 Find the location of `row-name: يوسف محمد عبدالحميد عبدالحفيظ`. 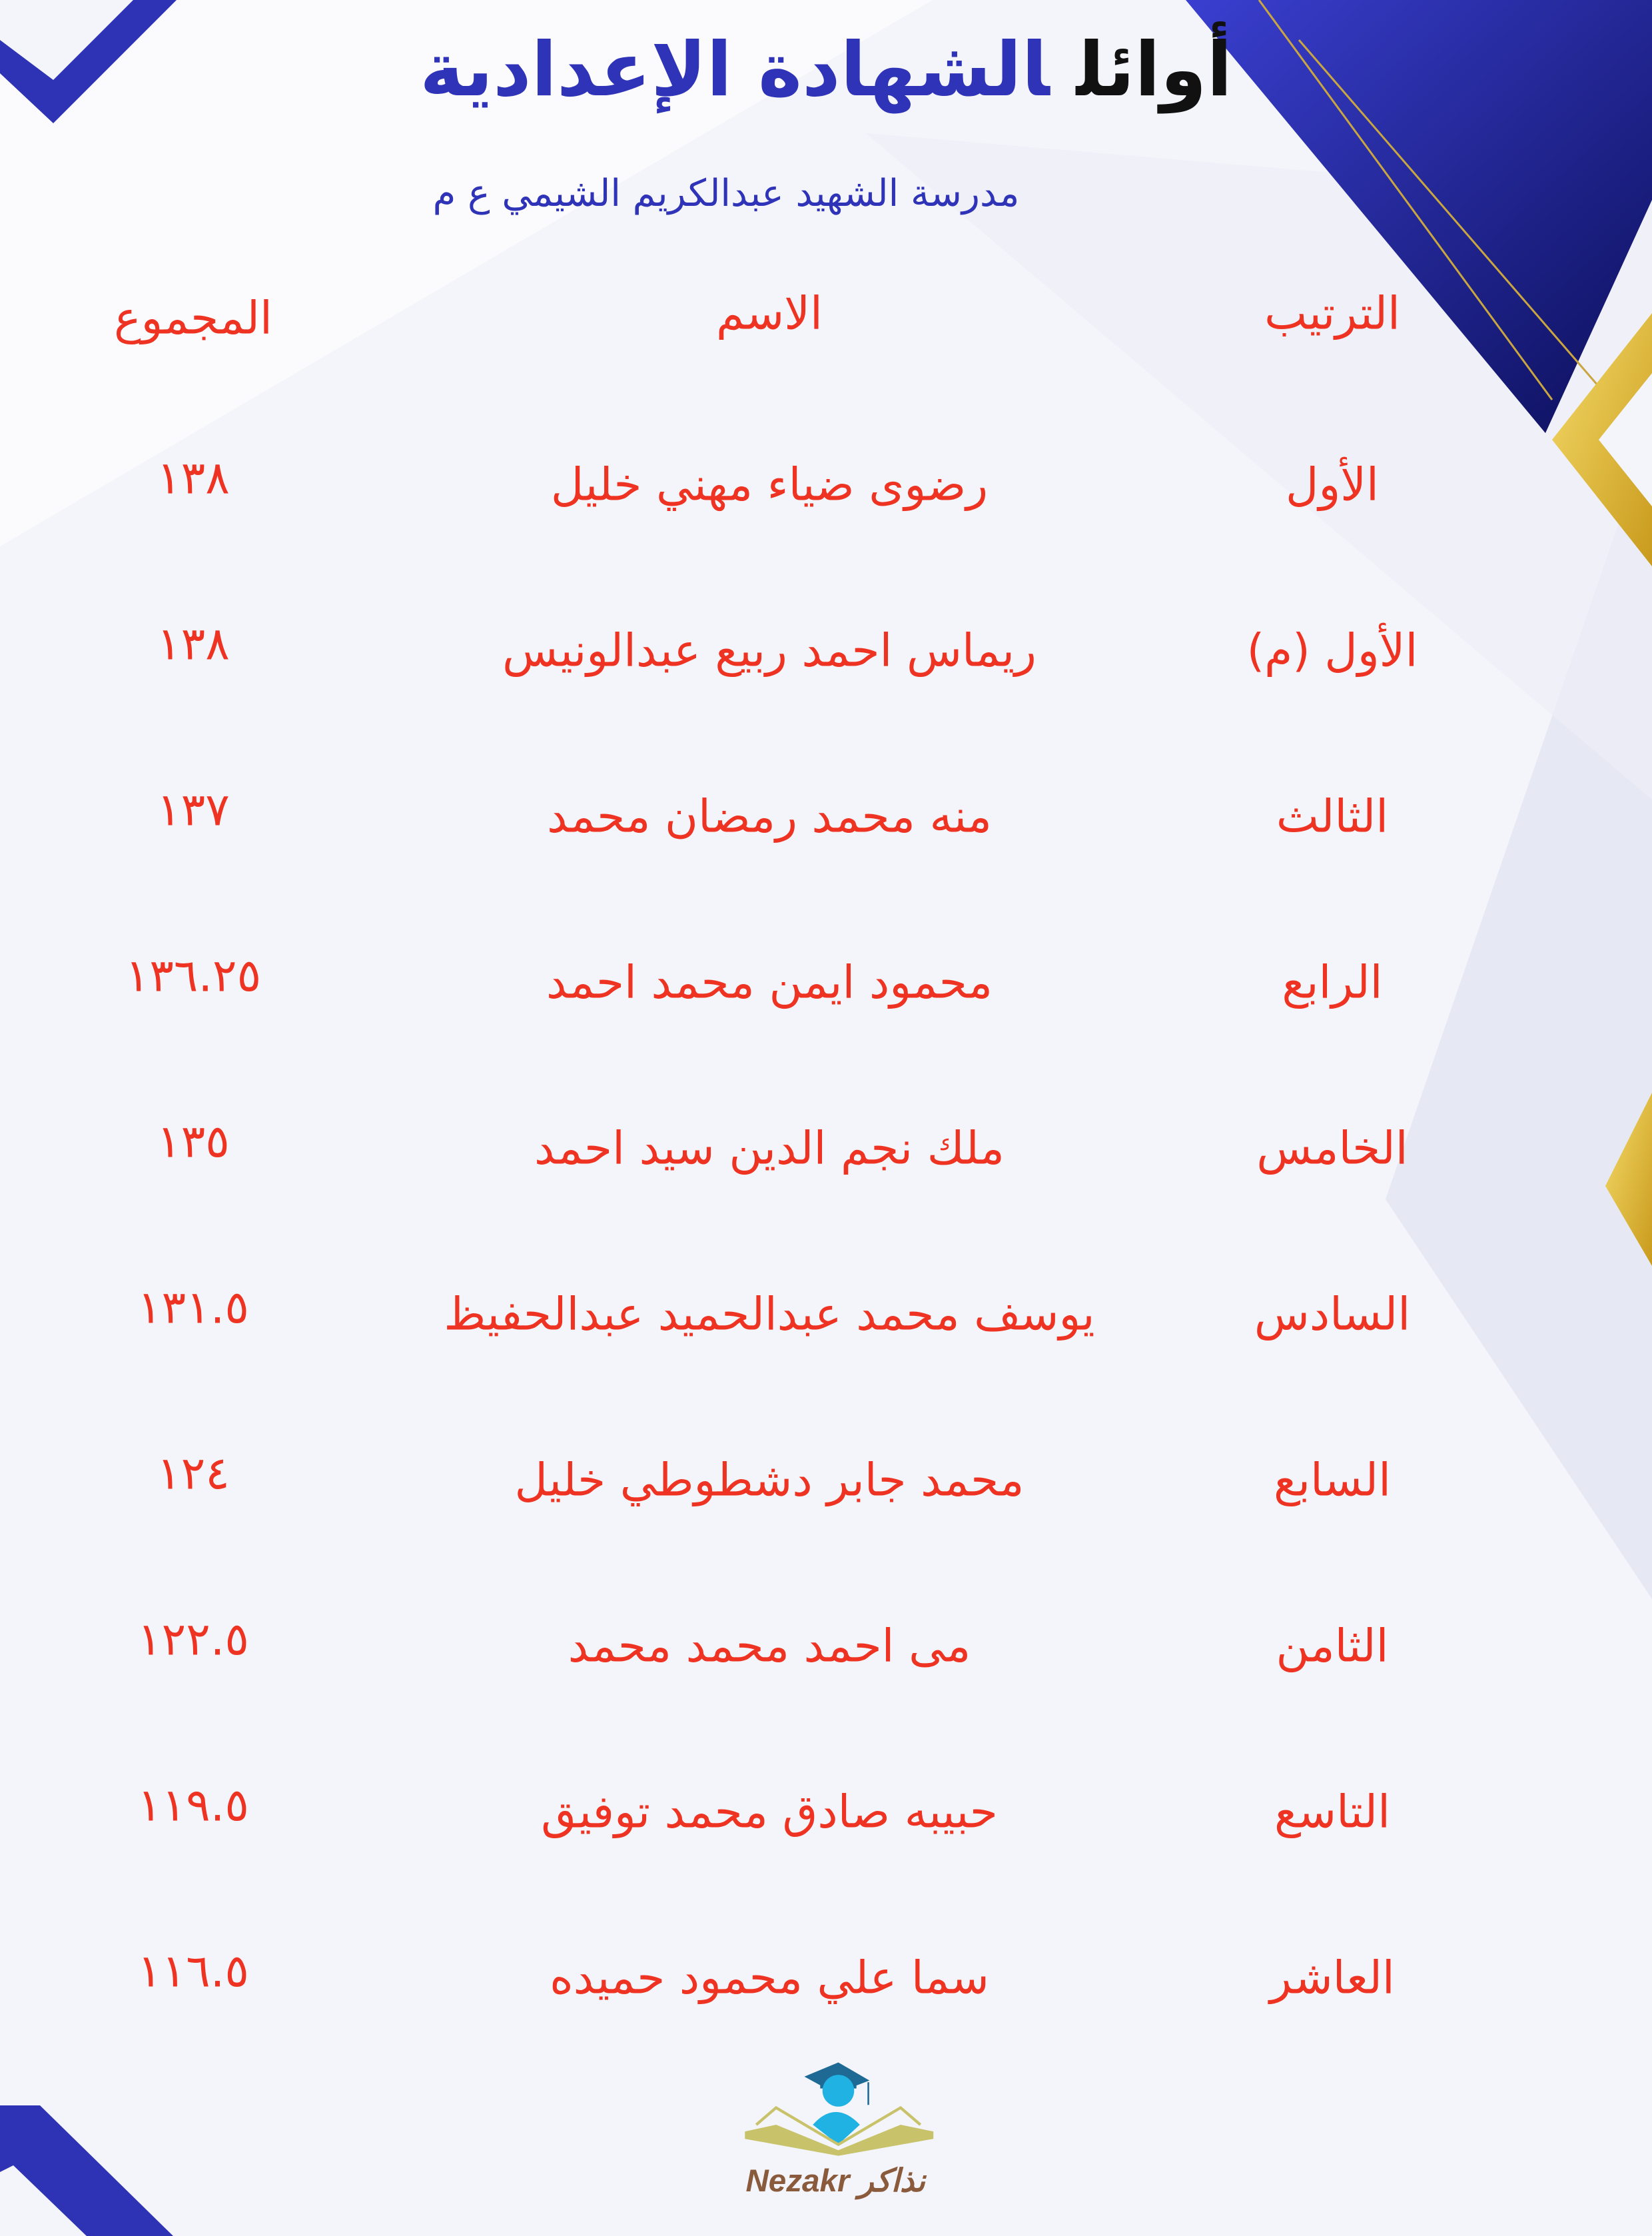

row-name: يوسف محمد عبدالحميد عبدالحفيظ is located at coordinates (769, 1314).